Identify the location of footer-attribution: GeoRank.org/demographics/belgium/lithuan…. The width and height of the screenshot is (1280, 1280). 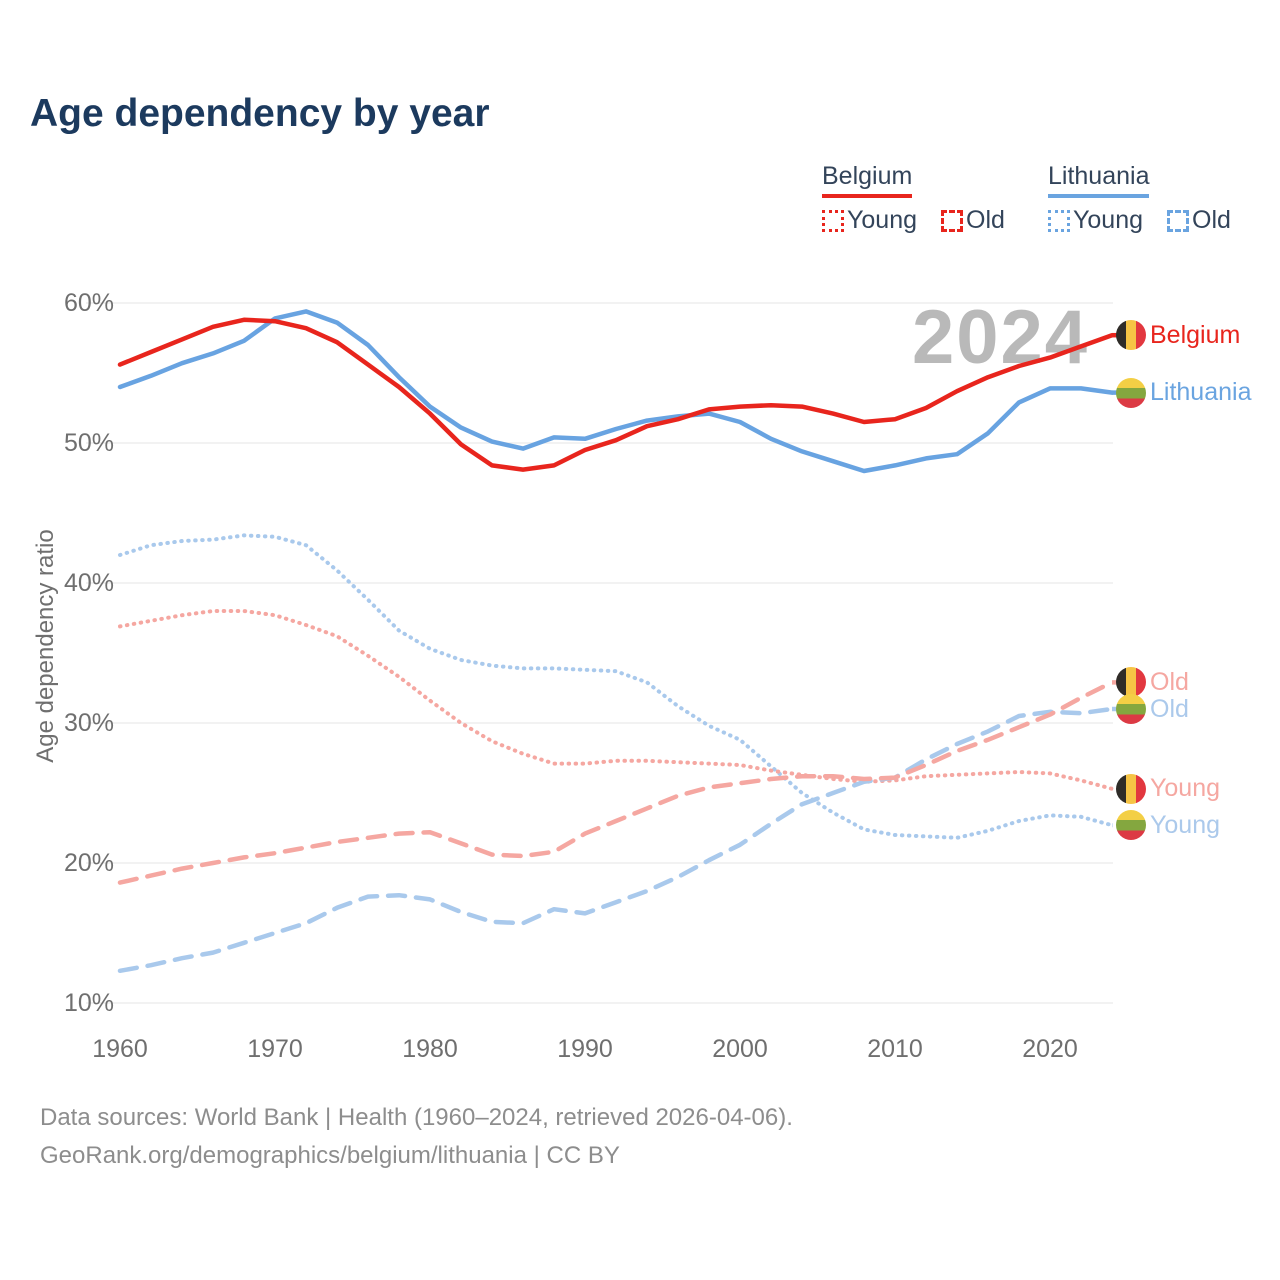
(330, 1155).